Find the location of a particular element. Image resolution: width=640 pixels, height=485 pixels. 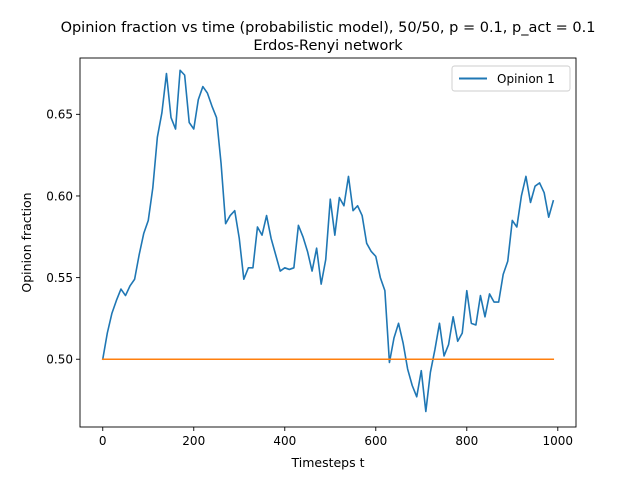

x-tick-label: 600 is located at coordinates (375, 441).